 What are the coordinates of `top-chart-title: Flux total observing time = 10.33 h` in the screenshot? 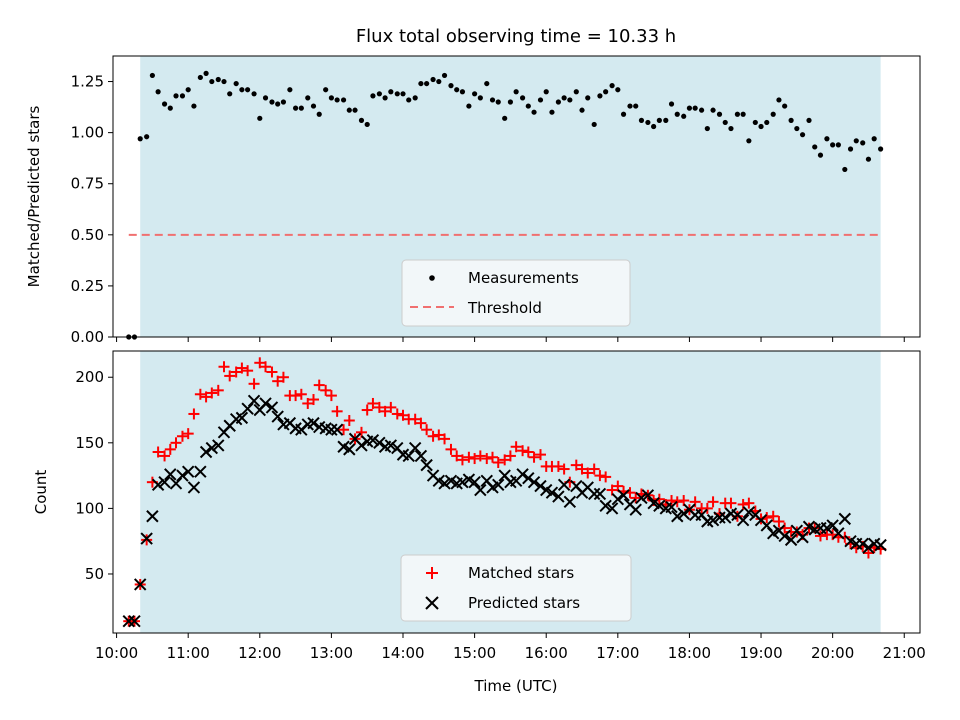 It's located at (516, 36).